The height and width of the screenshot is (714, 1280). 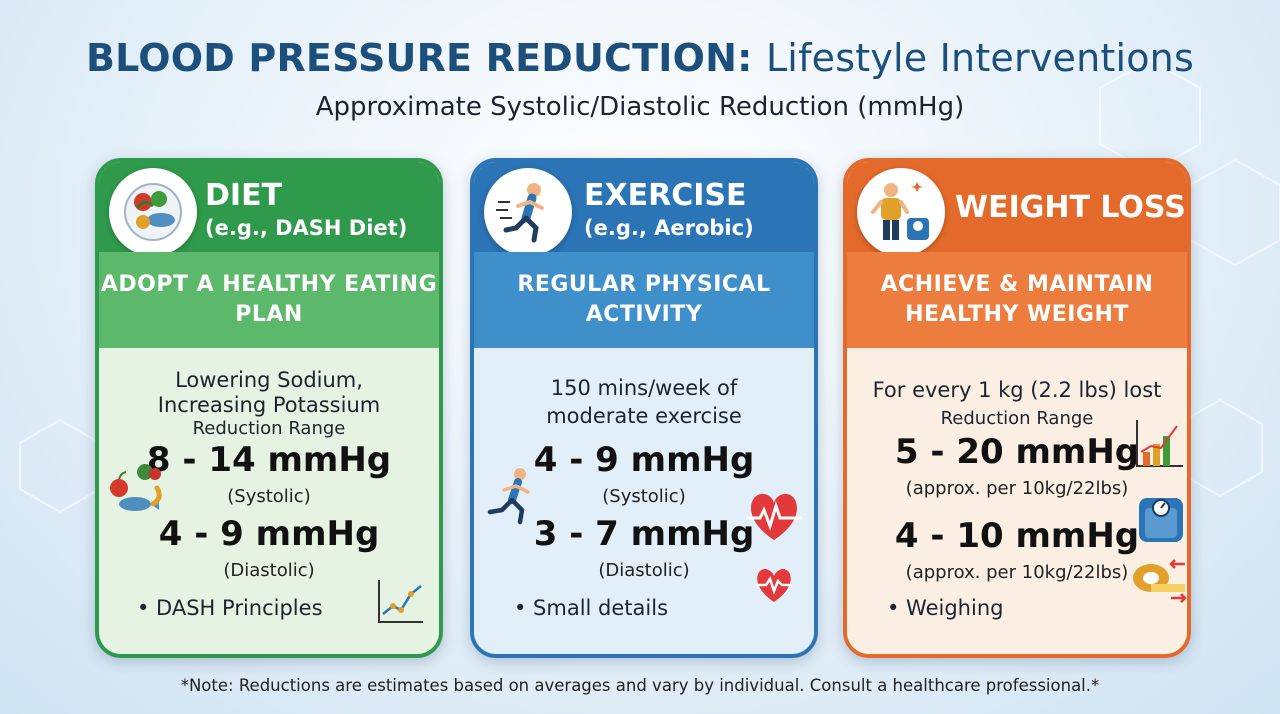 What do you see at coordinates (644, 534) in the screenshot?
I see `exercise-diastolic-value: 3 - 7 mmHg` at bounding box center [644, 534].